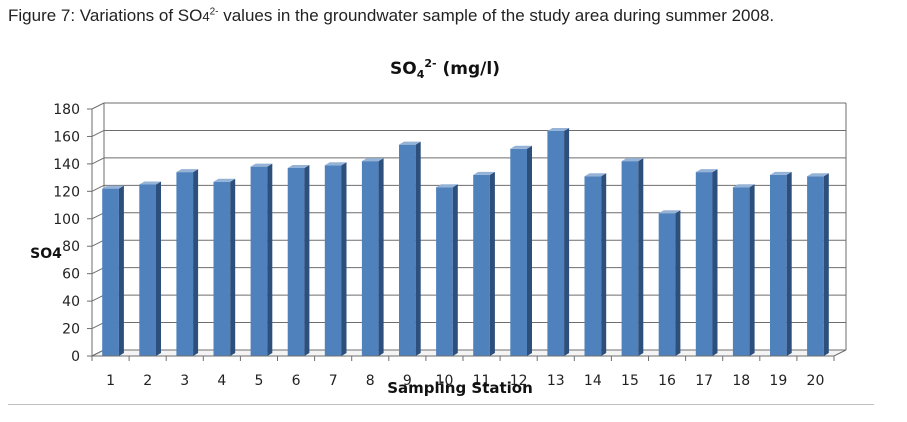 The image size is (907, 422). I want to click on y-tick-label: 180, so click(66, 110).